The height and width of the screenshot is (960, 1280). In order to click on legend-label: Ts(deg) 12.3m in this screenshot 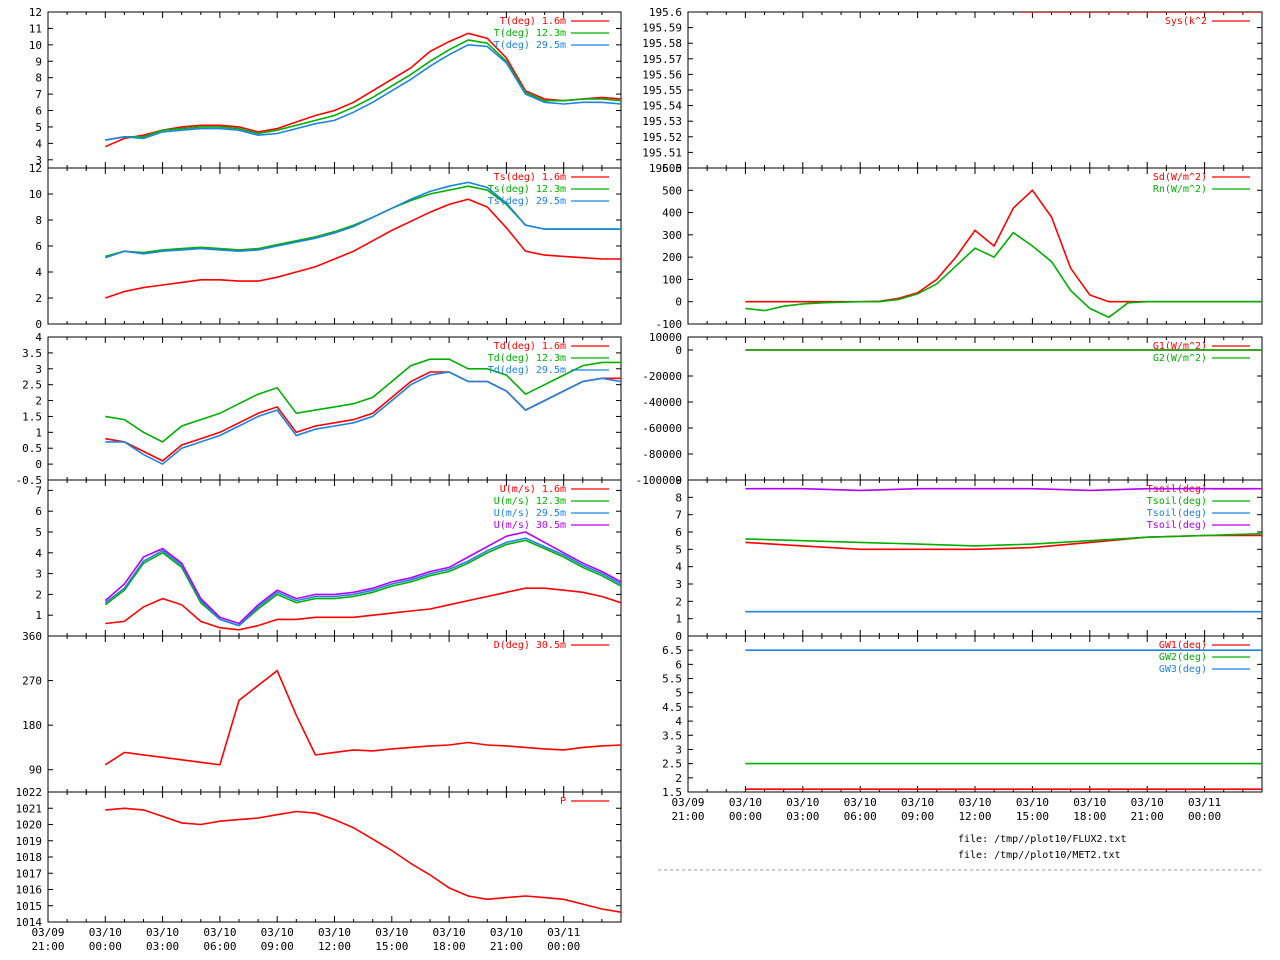, I will do `click(527, 189)`.